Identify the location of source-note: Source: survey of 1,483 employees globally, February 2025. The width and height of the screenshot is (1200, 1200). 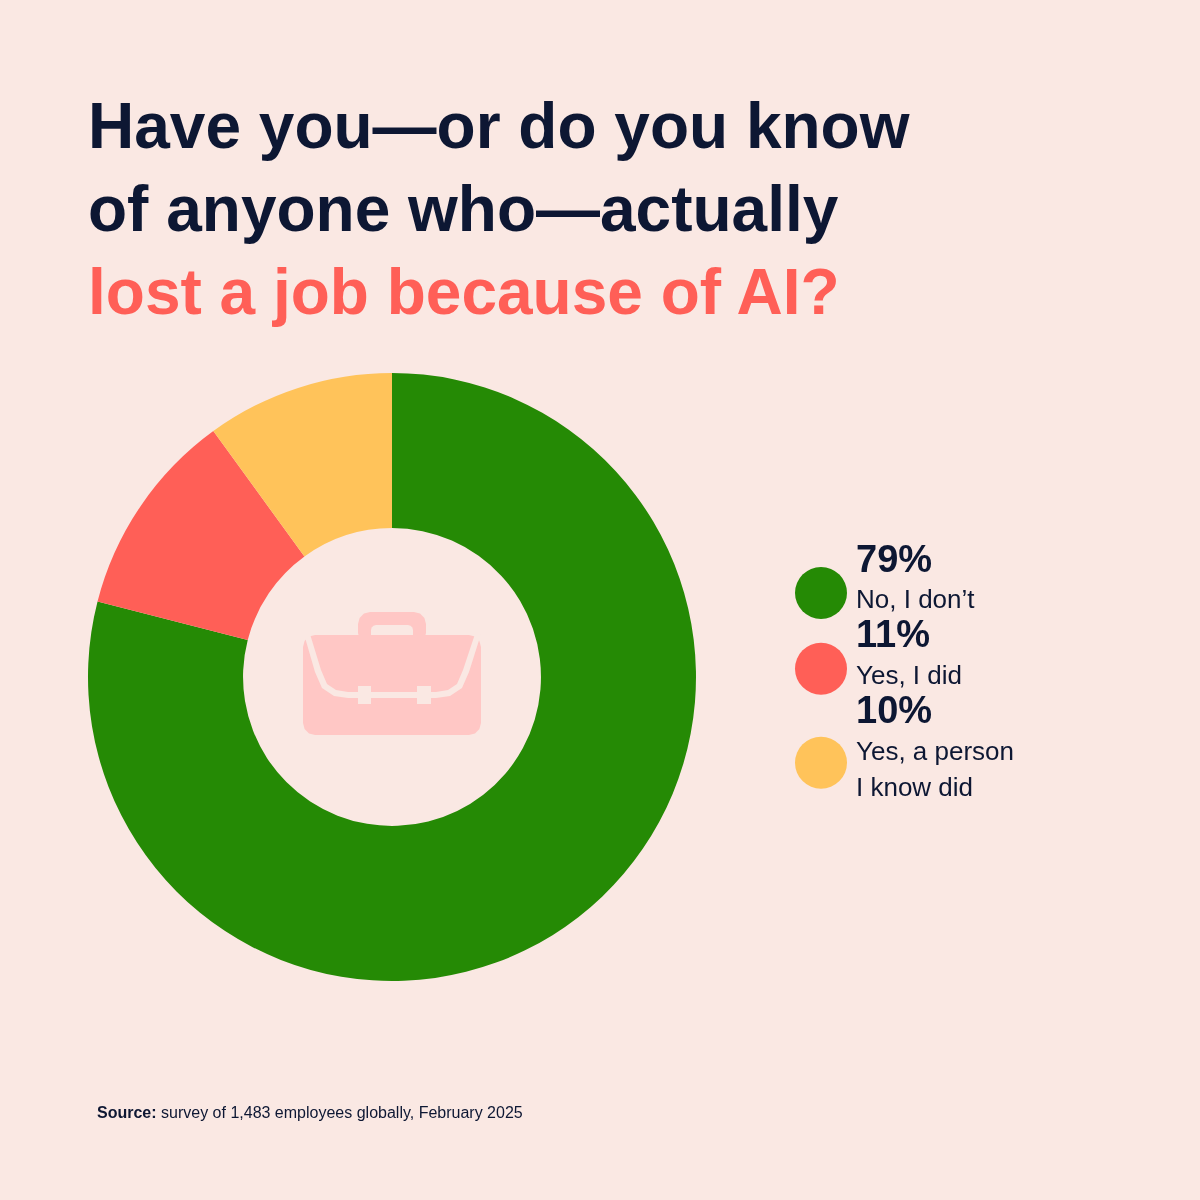
(310, 1112).